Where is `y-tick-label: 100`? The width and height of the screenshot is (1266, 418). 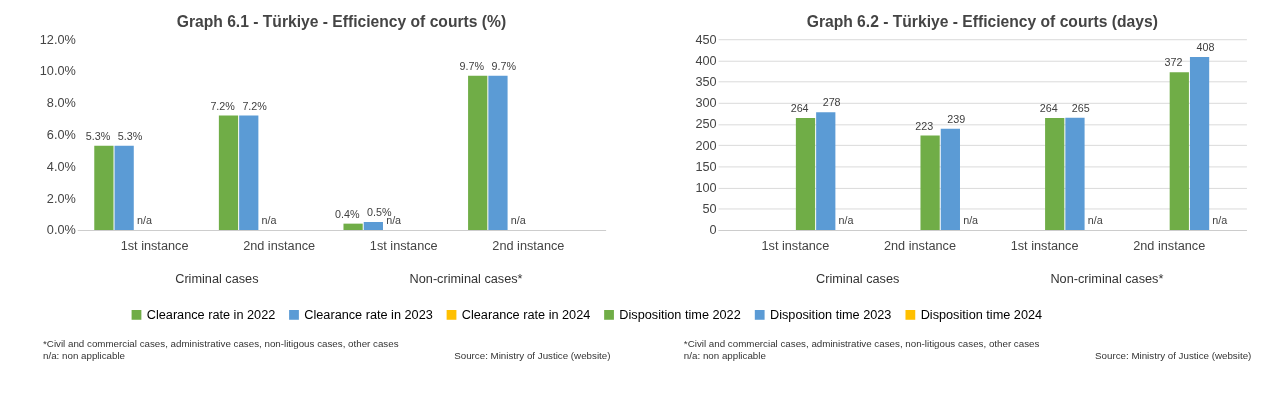
y-tick-label: 100 is located at coordinates (706, 188).